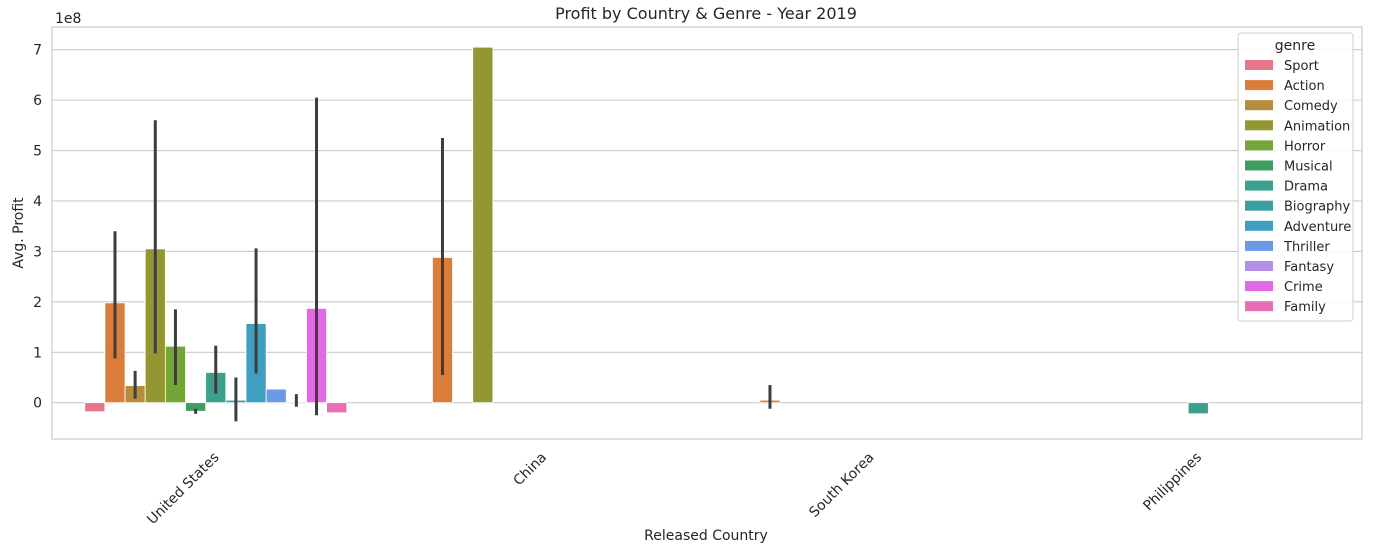  I want to click on y-tick-label: 4, so click(37, 202).